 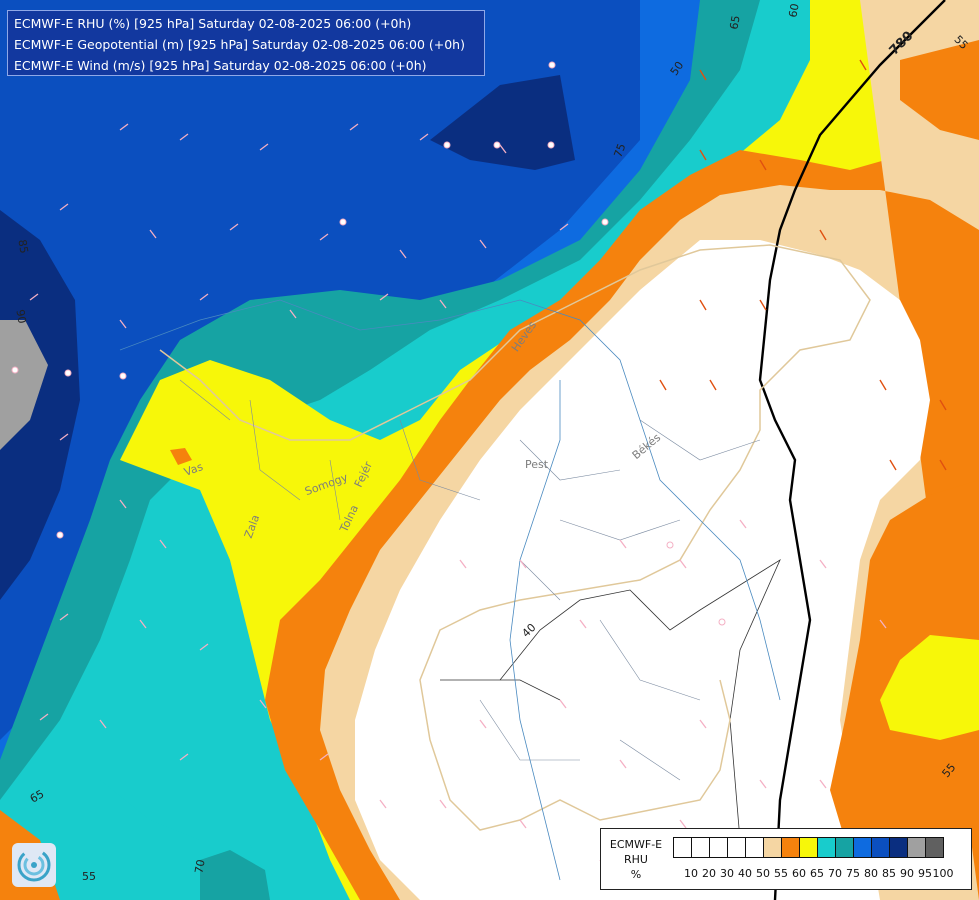 What do you see at coordinates (794, 10) in the screenshot?
I see `contour-label-60-north: 60` at bounding box center [794, 10].